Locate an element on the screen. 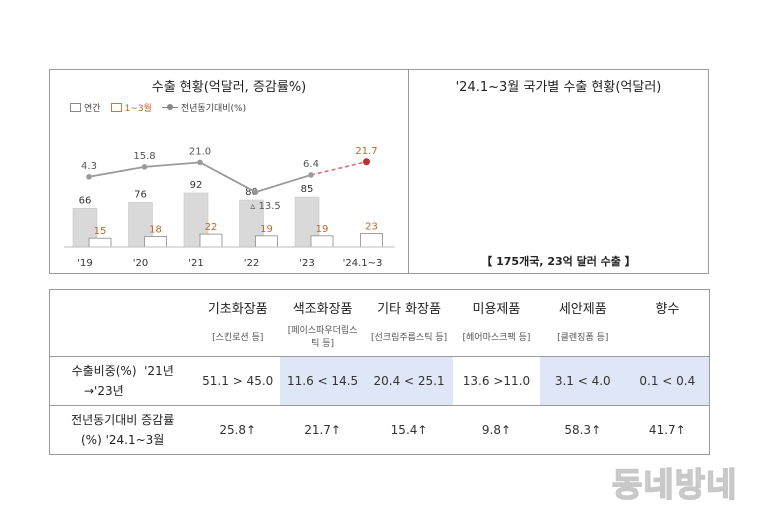 The width and height of the screenshot is (776, 529). row-label-growth-line2: (%) '24.1~3월 is located at coordinates (123, 440).